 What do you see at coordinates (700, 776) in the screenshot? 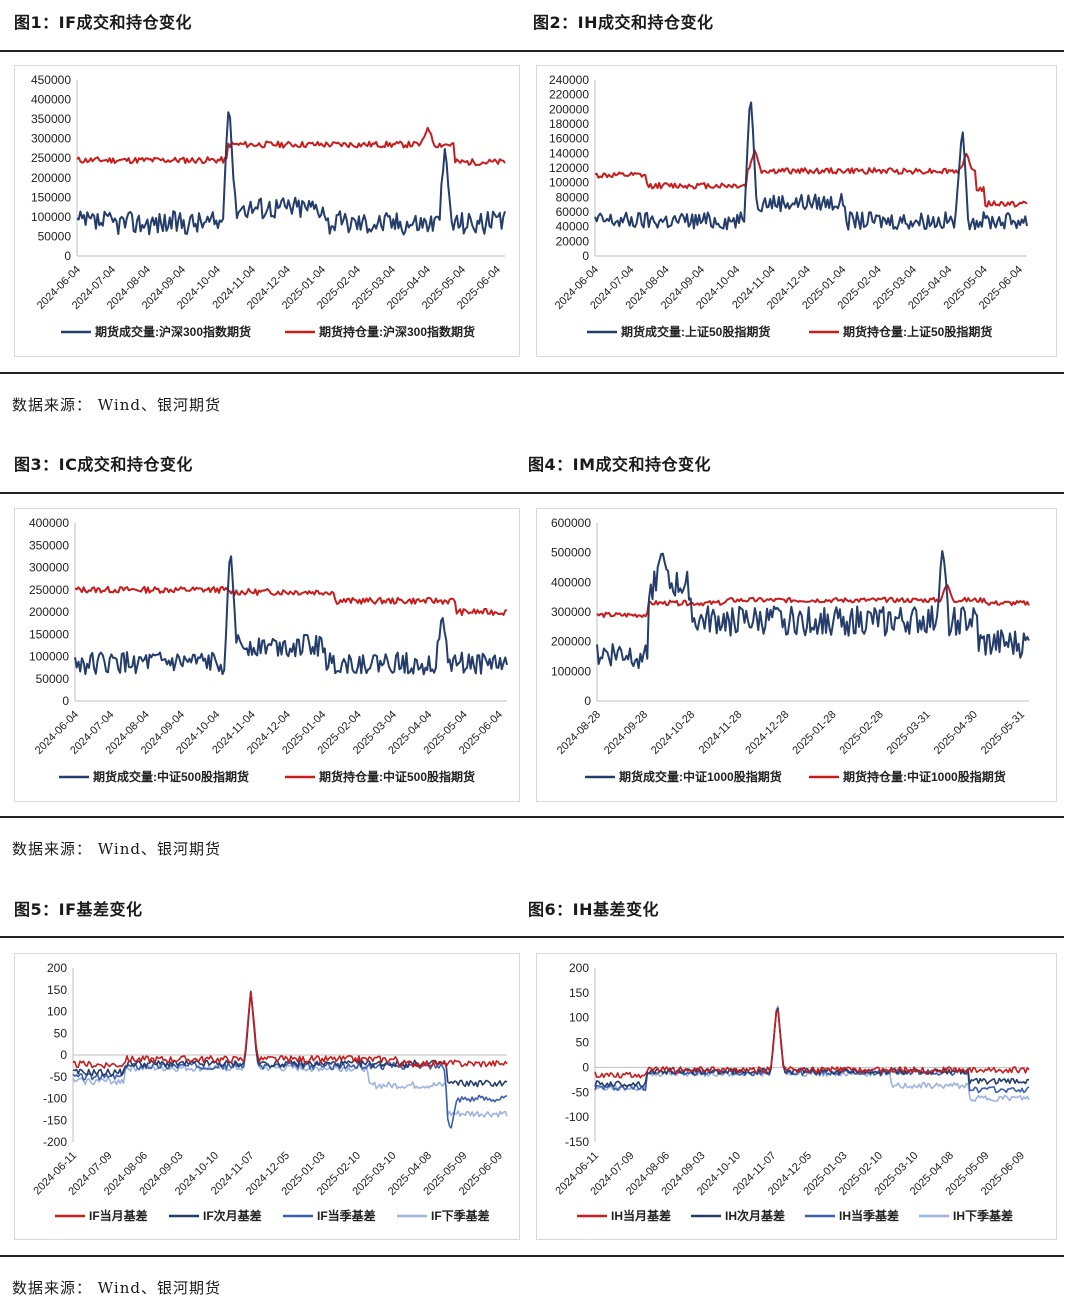
I see `legend-label: 期货成交量:中证1000股指期货` at bounding box center [700, 776].